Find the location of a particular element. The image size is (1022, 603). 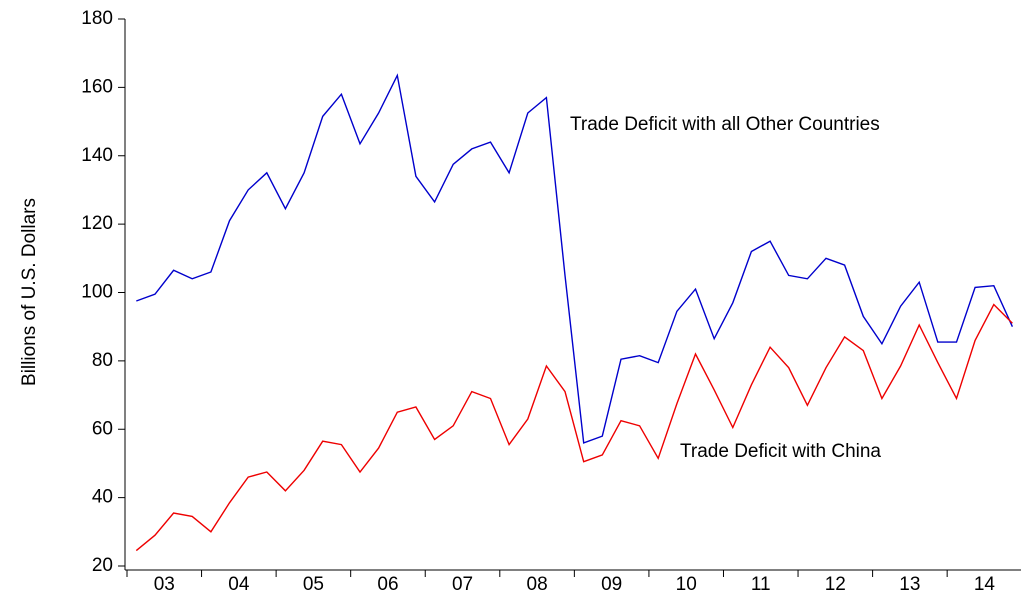

y-axis-label: Billions of U.S. Dollars is located at coordinates (29, 292).